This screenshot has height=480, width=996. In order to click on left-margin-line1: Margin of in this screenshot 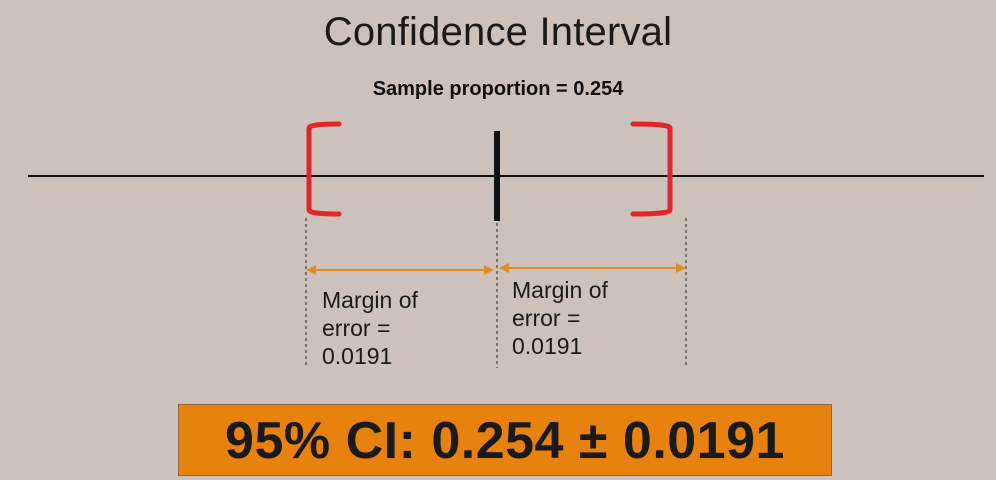, I will do `click(370, 300)`.